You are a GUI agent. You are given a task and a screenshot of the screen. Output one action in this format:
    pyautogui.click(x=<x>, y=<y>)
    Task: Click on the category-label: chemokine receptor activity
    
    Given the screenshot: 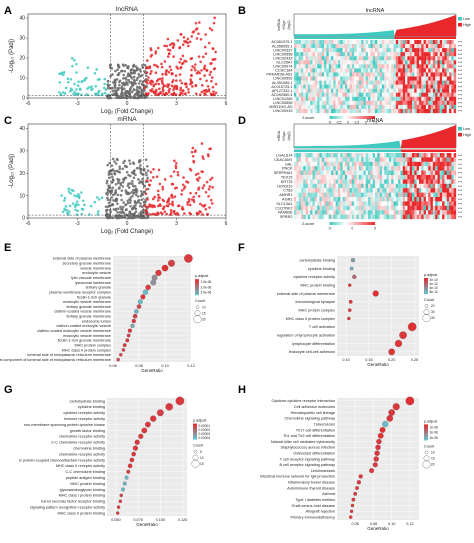 What is the action you would take?
    pyautogui.click(x=82, y=454)
    